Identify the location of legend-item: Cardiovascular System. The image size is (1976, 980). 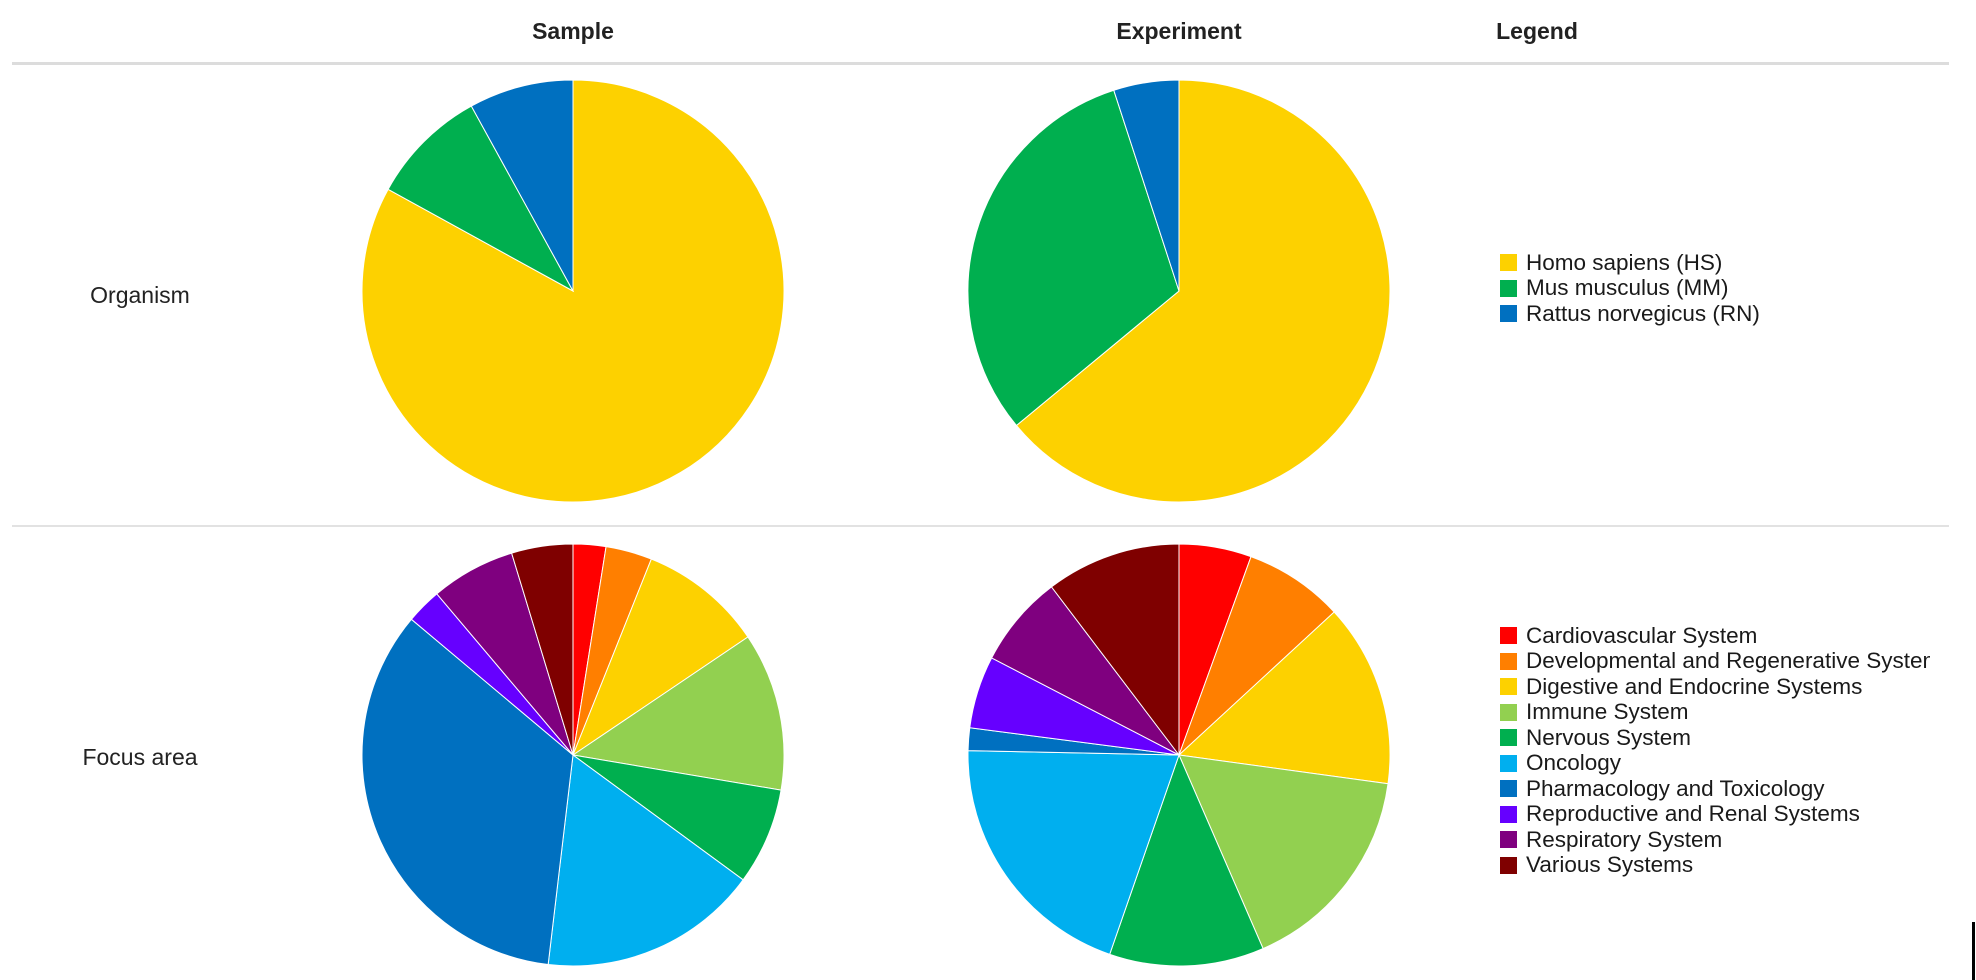
(1715, 636).